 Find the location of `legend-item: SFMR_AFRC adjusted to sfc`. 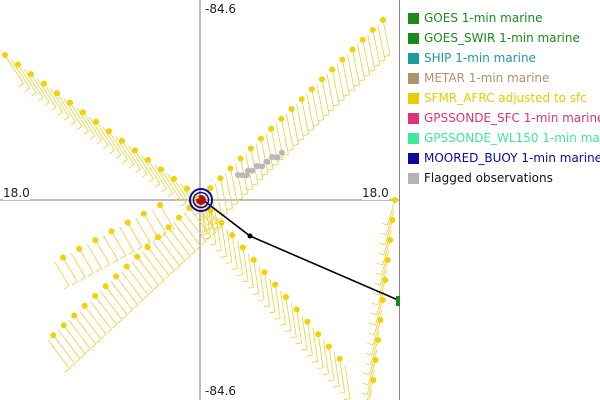

legend-item: SFMR_AFRC adjusted to sfc is located at coordinates (504, 98).